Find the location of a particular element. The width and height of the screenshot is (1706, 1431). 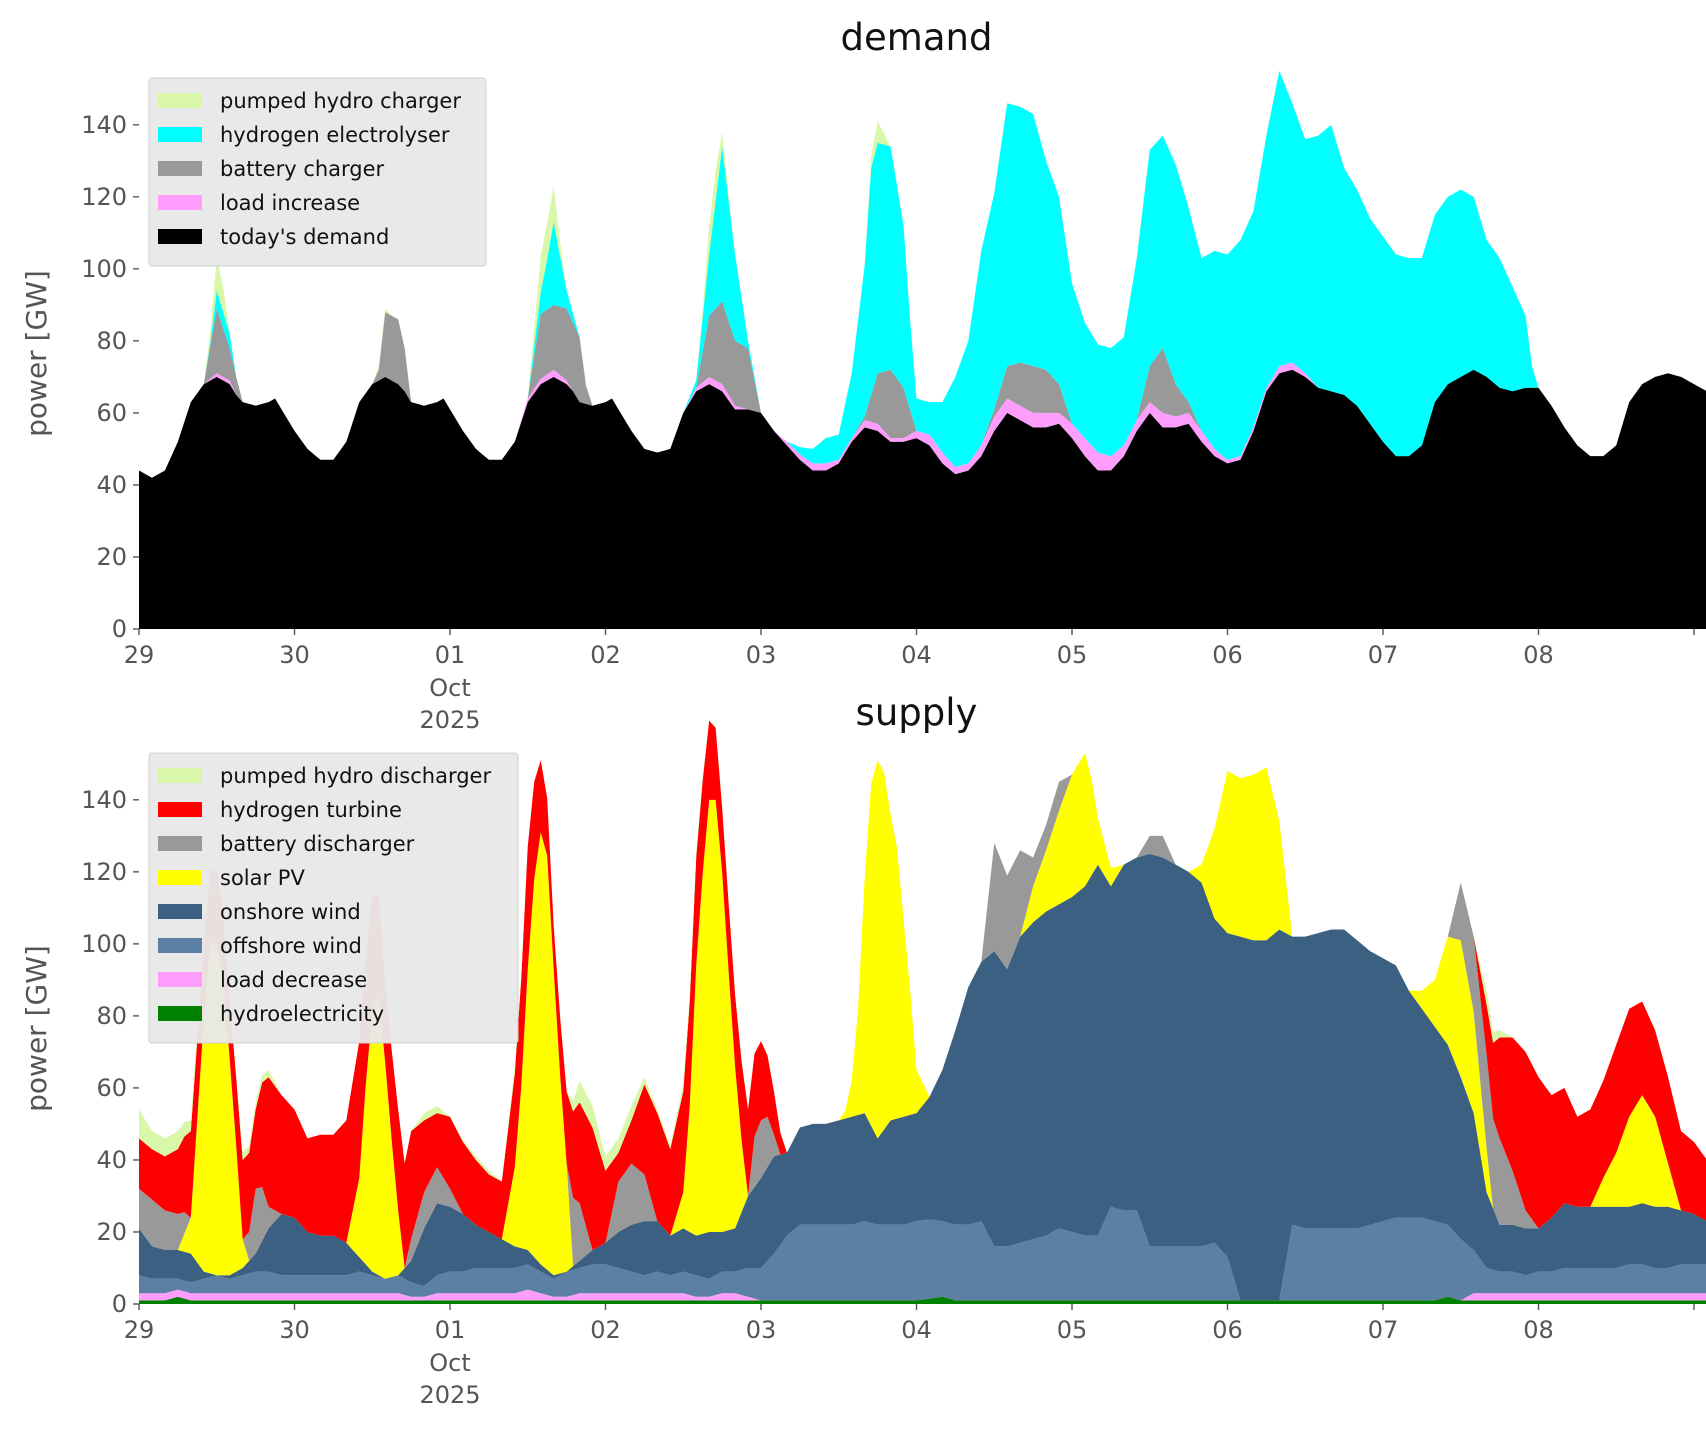

area-load-decrease is located at coordinates (922, 1295).